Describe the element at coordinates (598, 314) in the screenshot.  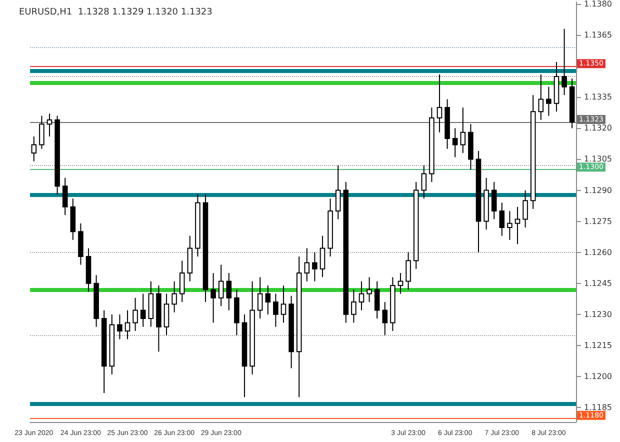
I see `y-tick-label: 1.1230` at that location.